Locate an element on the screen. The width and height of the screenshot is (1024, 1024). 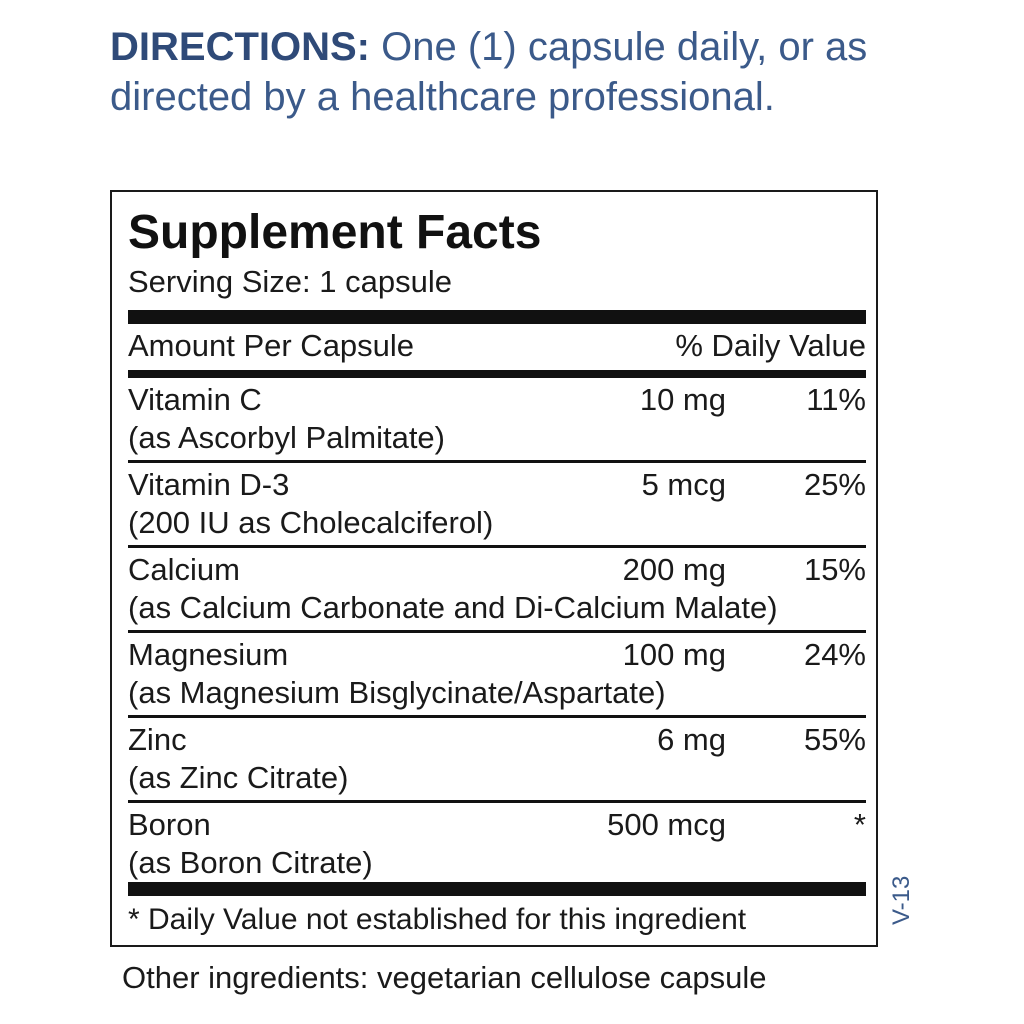
nutrient-dv: 11% is located at coordinates (836, 399).